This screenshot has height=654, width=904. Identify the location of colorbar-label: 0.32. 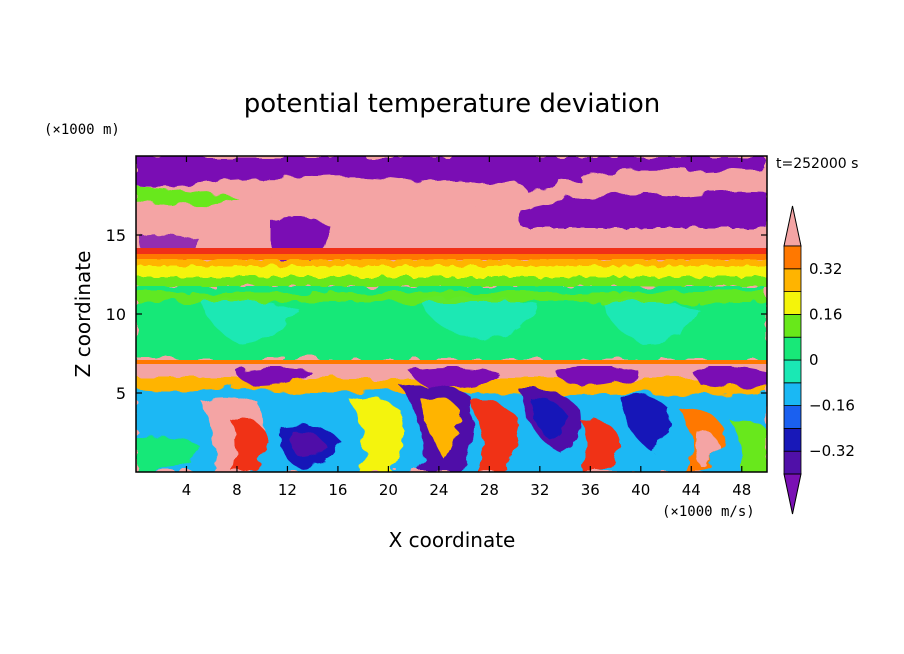
(825, 269).